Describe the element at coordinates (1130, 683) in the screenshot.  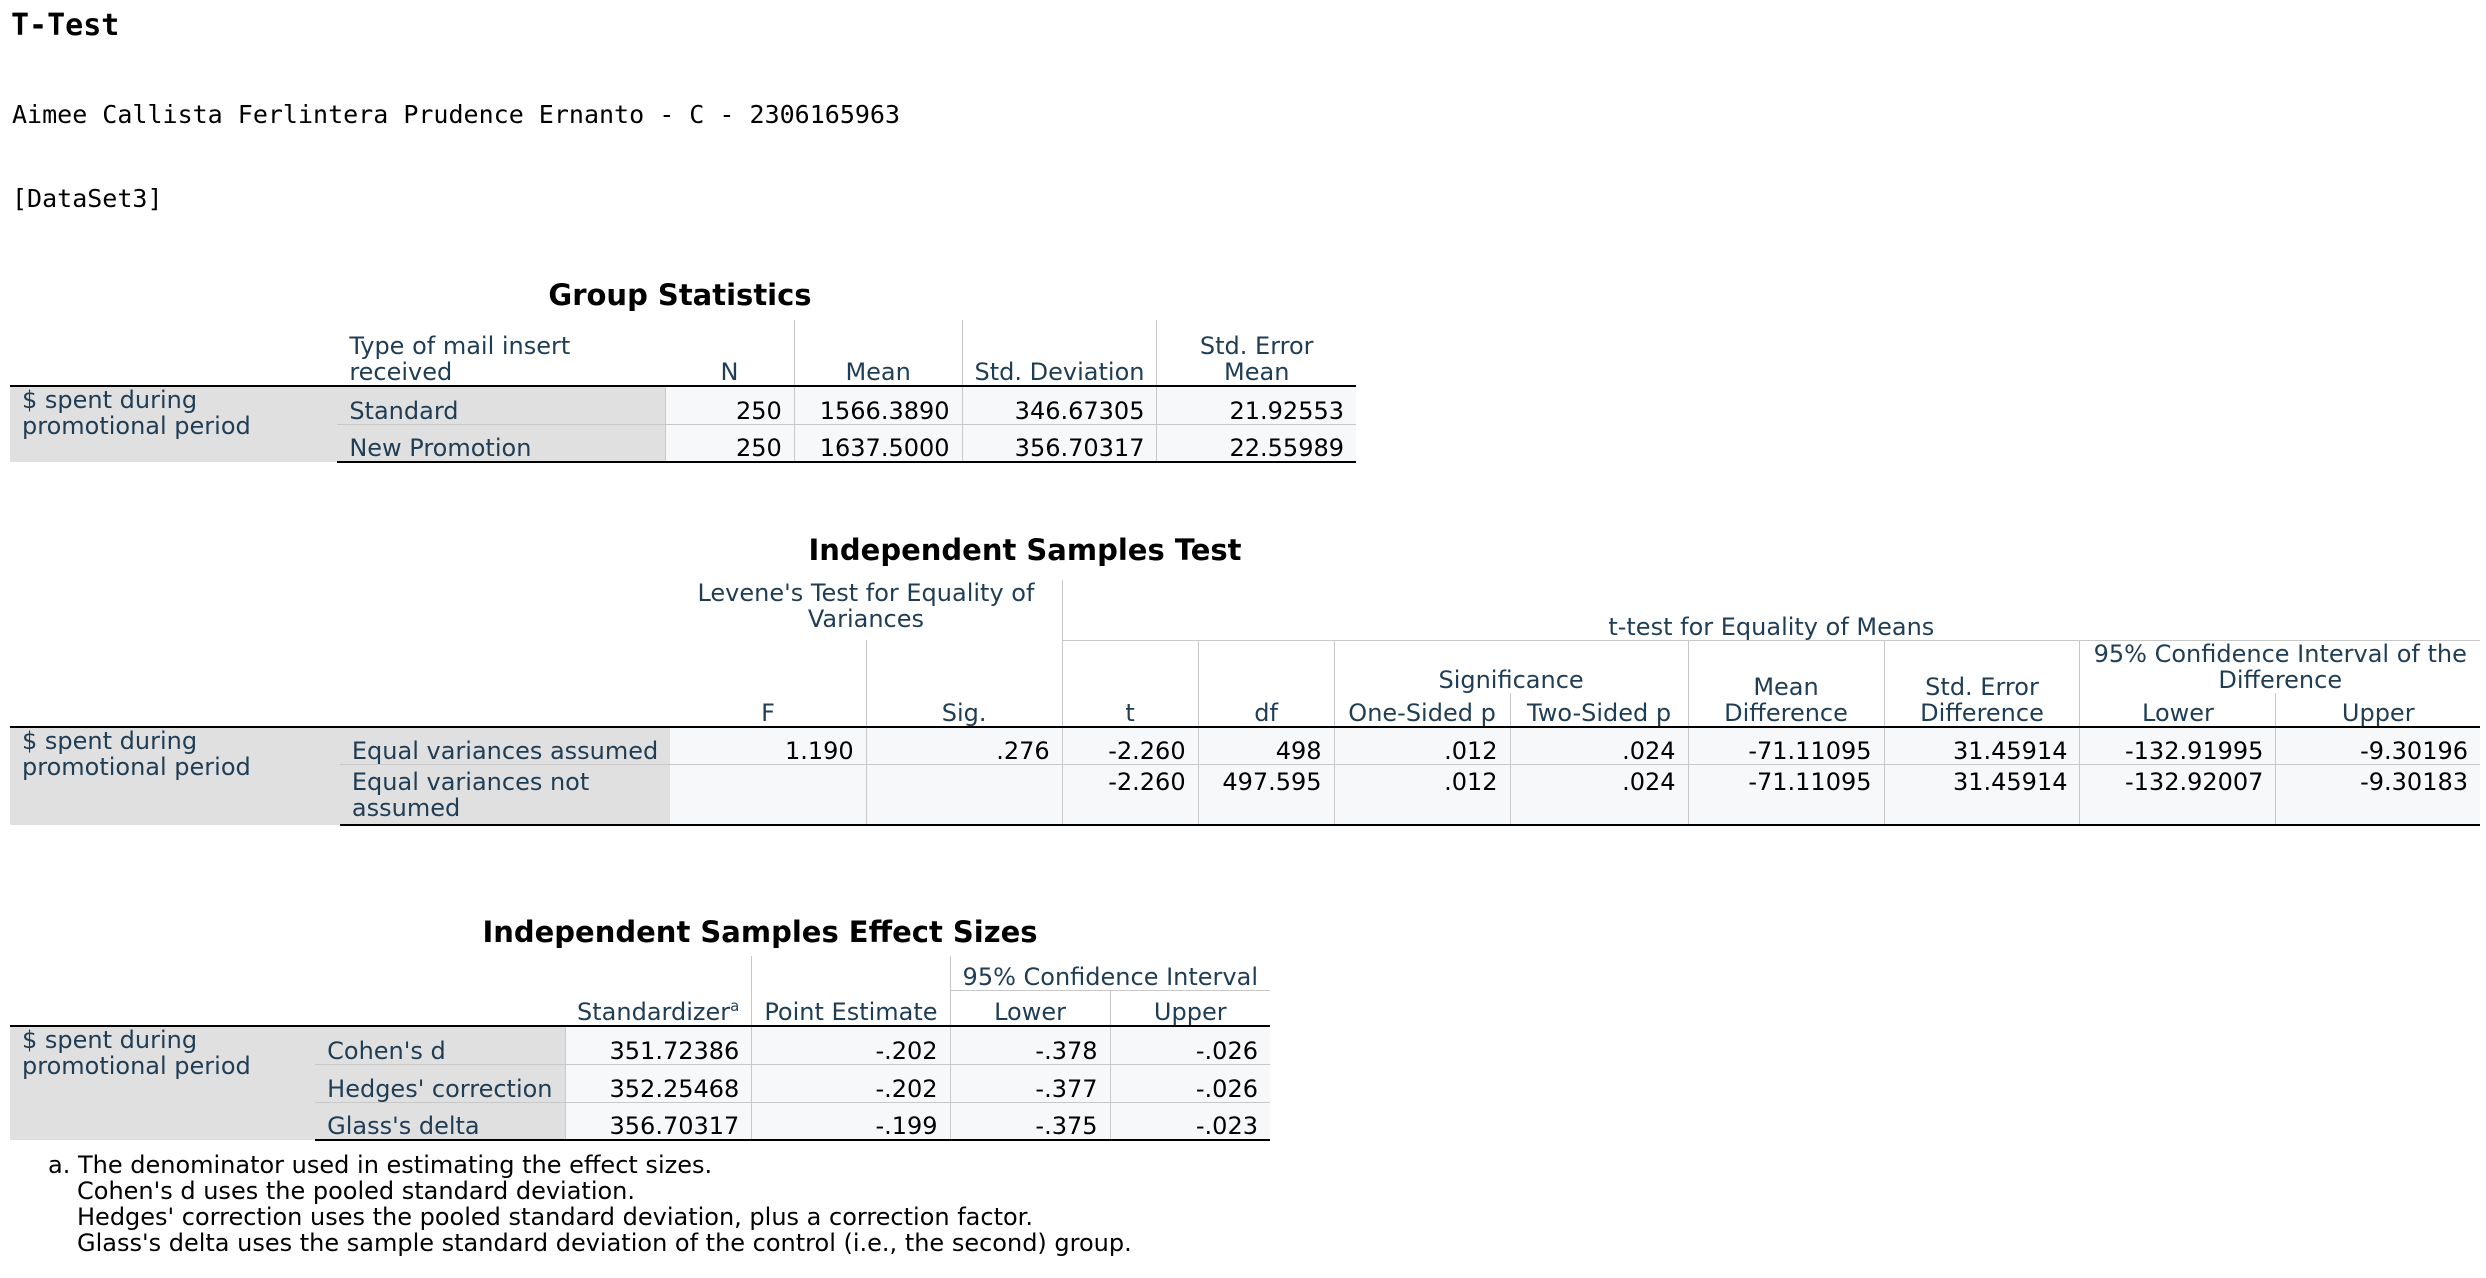
I see `header-t: t` at that location.